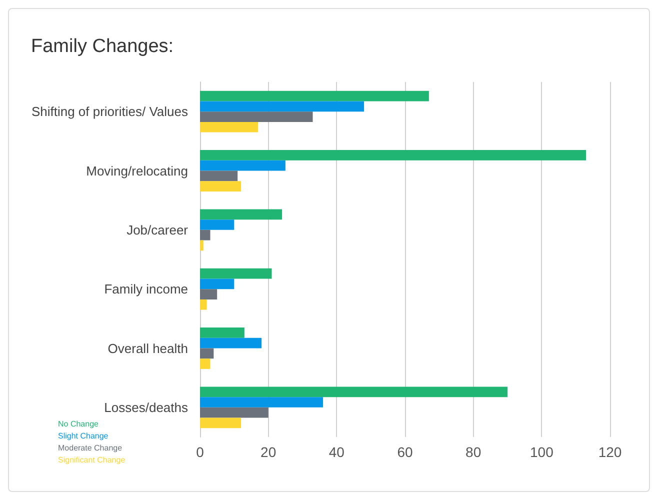  Describe the element at coordinates (474, 452) in the screenshot. I see `x-tick-label: 80` at that location.